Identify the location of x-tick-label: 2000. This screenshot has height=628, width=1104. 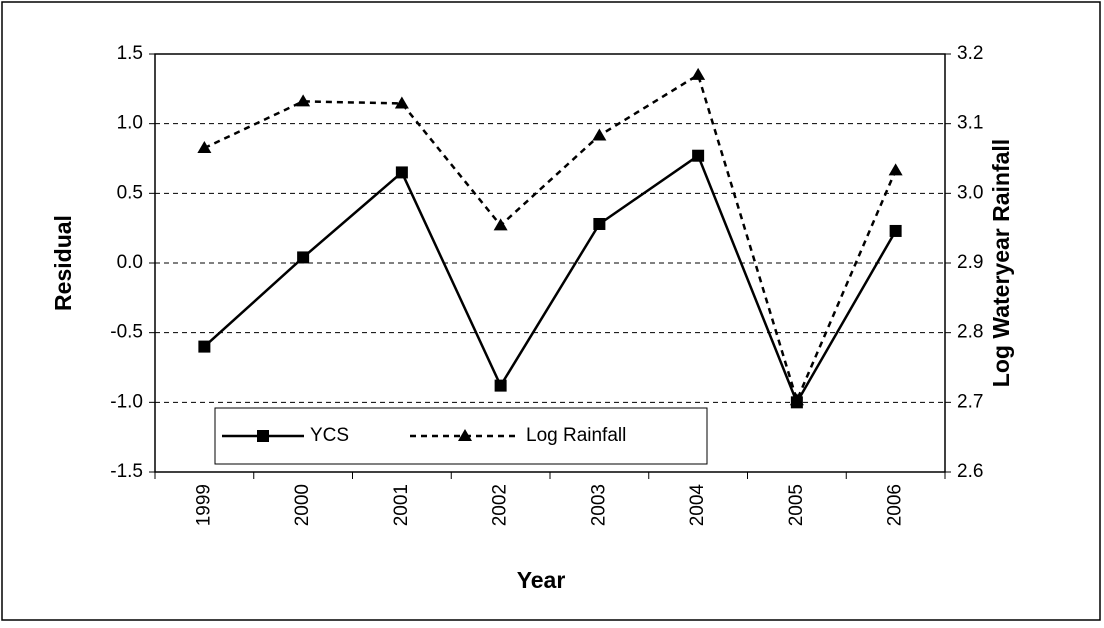
(302, 505).